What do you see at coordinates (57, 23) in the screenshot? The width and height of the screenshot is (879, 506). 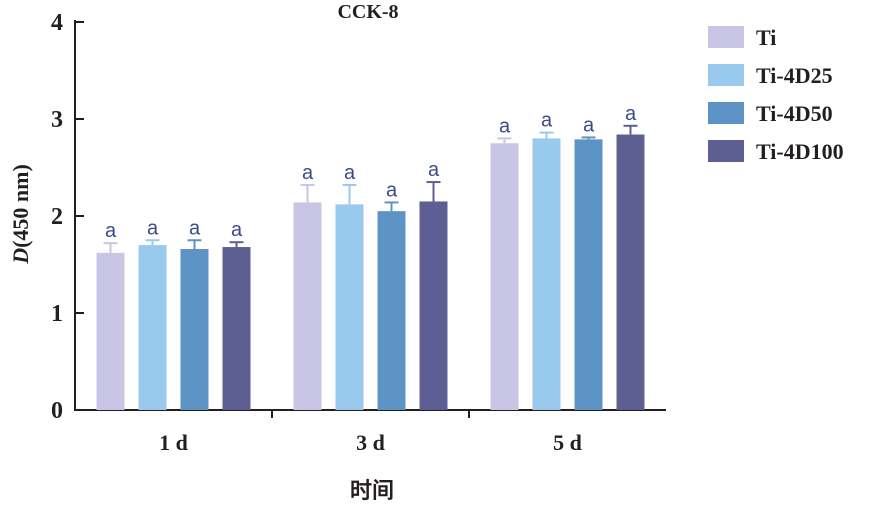 I see `y-tick-label: 4` at bounding box center [57, 23].